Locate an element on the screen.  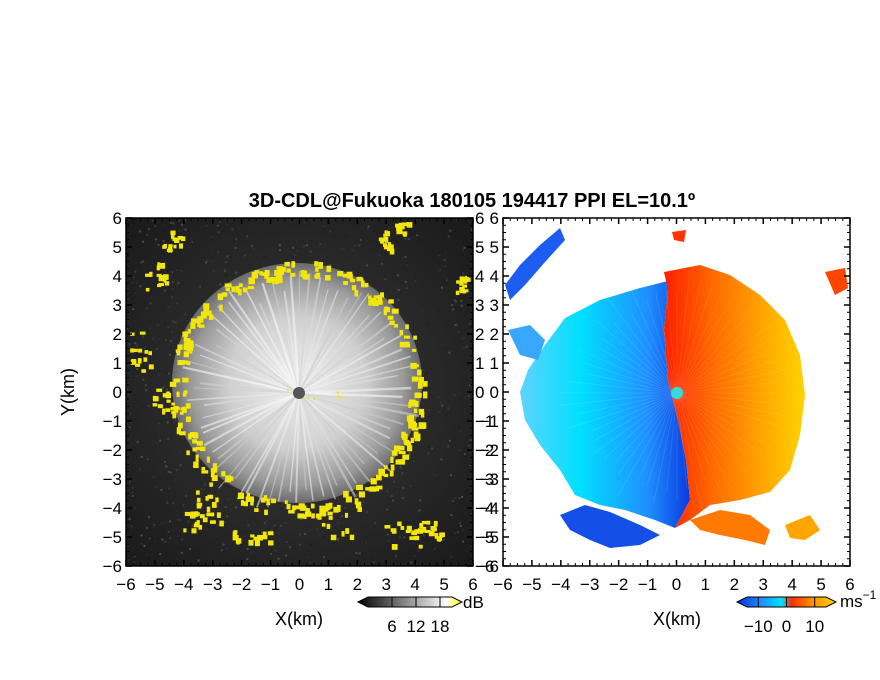
velocity-echo-ne is located at coordinates (836, 281).